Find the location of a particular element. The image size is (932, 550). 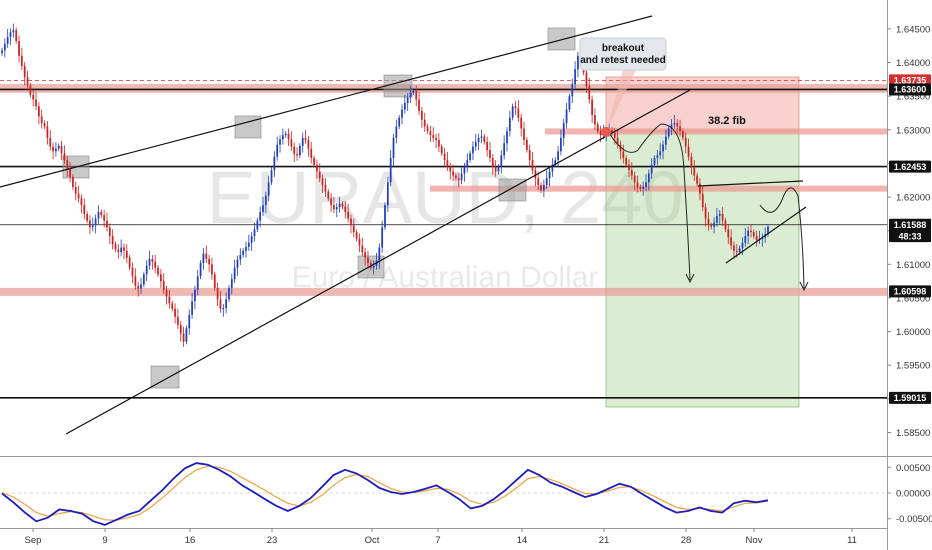

swing-marker is located at coordinates (561, 39).